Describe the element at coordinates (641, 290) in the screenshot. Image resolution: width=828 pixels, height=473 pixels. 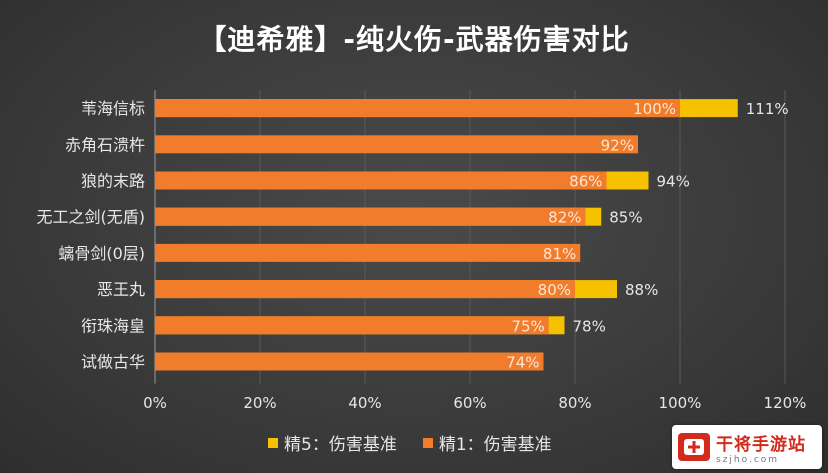
I see `data-label-r5: 88%` at that location.